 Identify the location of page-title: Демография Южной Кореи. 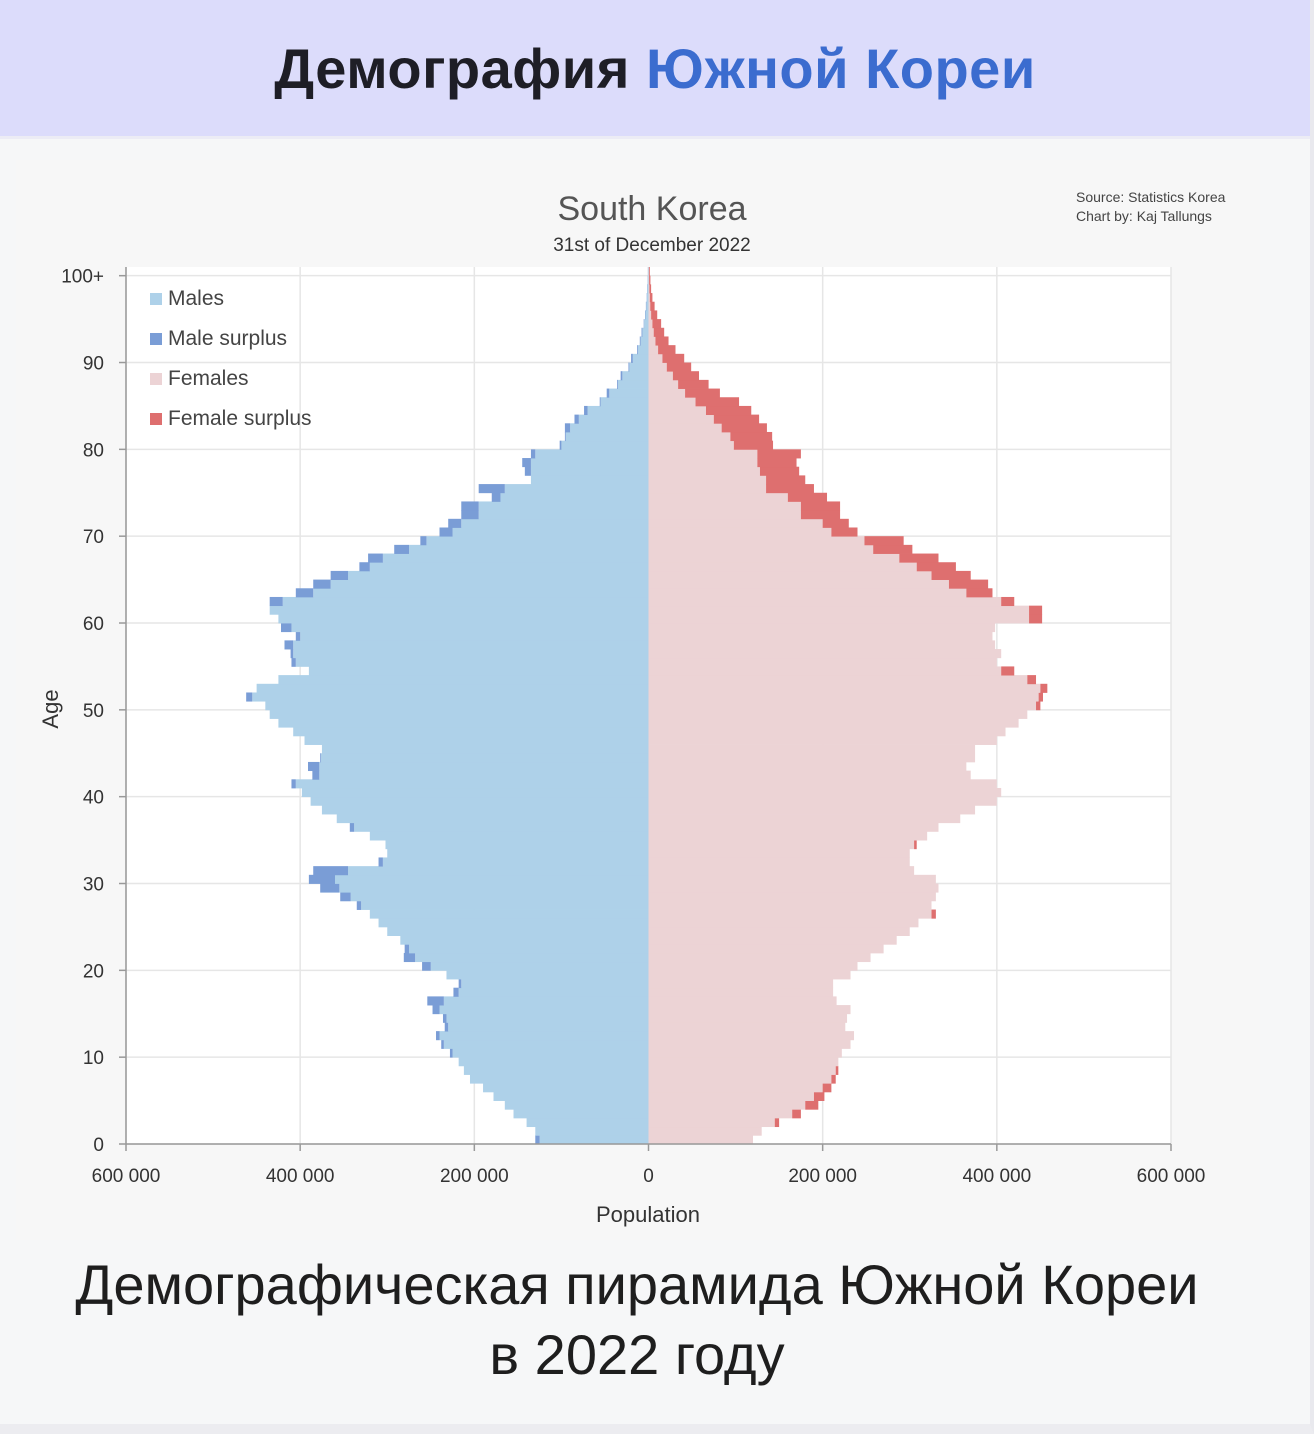
(655, 68).